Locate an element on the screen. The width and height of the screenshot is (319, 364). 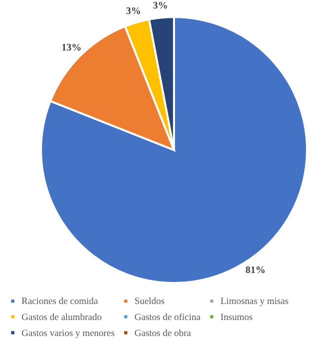
legend-label: Gastos de alumbrado is located at coordinates (62, 317).